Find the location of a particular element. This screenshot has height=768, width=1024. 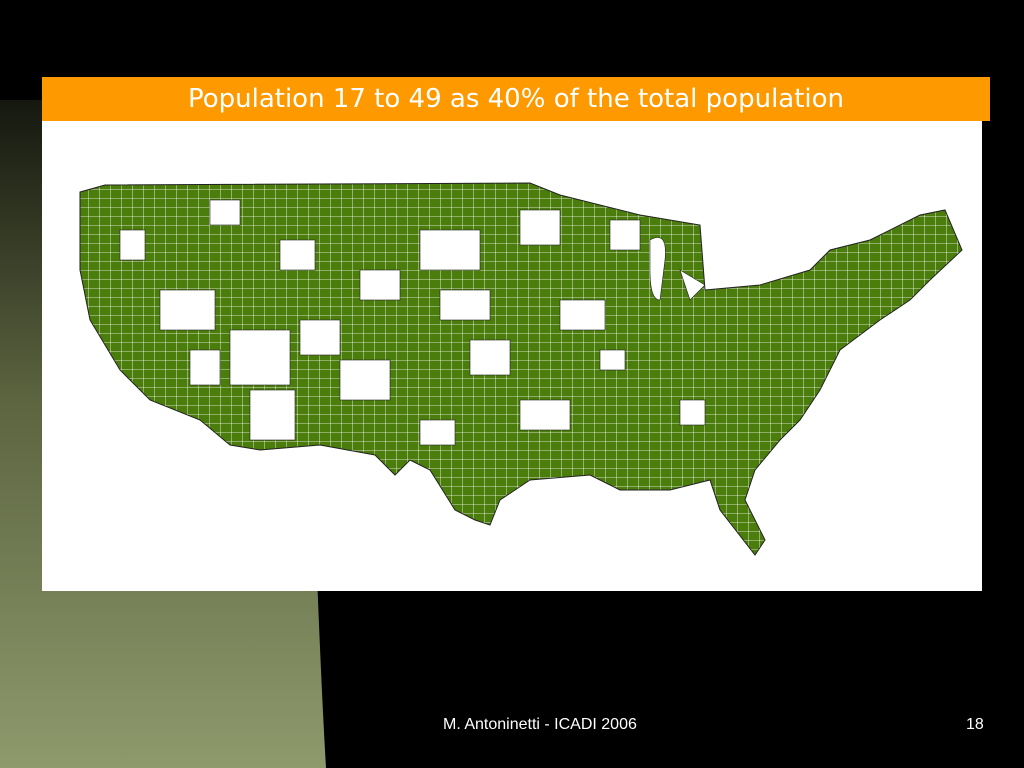

page-number: 18 is located at coordinates (975, 724).